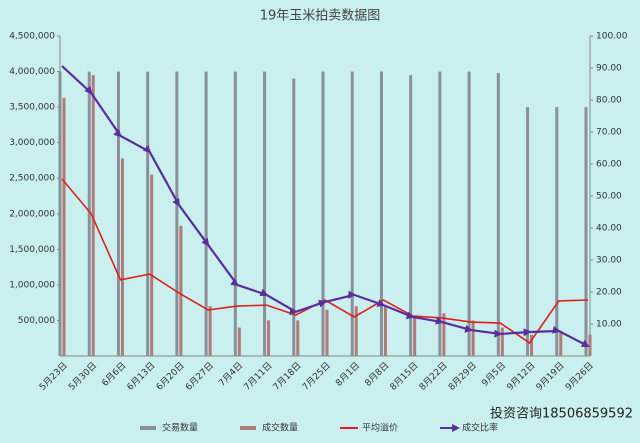  Describe the element at coordinates (280, 428) in the screenshot. I see `legend-label: 成交数量` at that location.